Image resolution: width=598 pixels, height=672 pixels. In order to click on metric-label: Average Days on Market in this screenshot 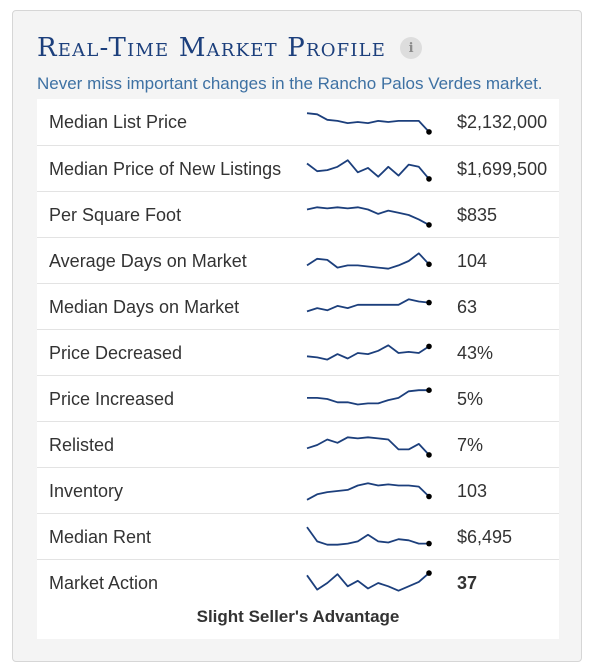, I will do `click(148, 261)`.